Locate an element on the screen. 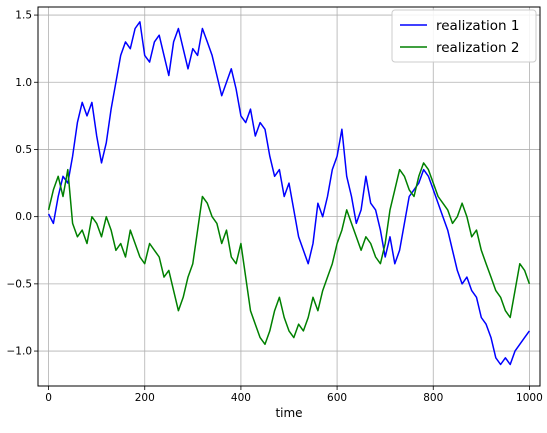 Image resolution: width=547 pixels, height=433 pixels. x-tick-label: 600 is located at coordinates (337, 398).